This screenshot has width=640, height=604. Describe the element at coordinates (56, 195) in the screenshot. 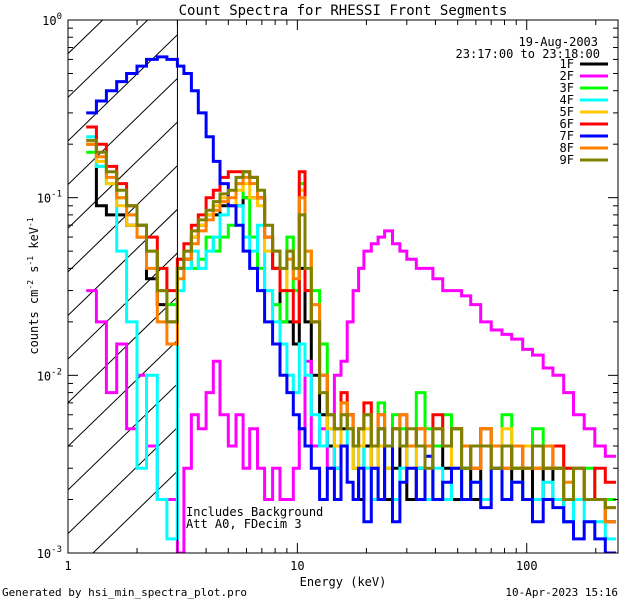

I see `y-tick-label-exponent: -1` at that location.